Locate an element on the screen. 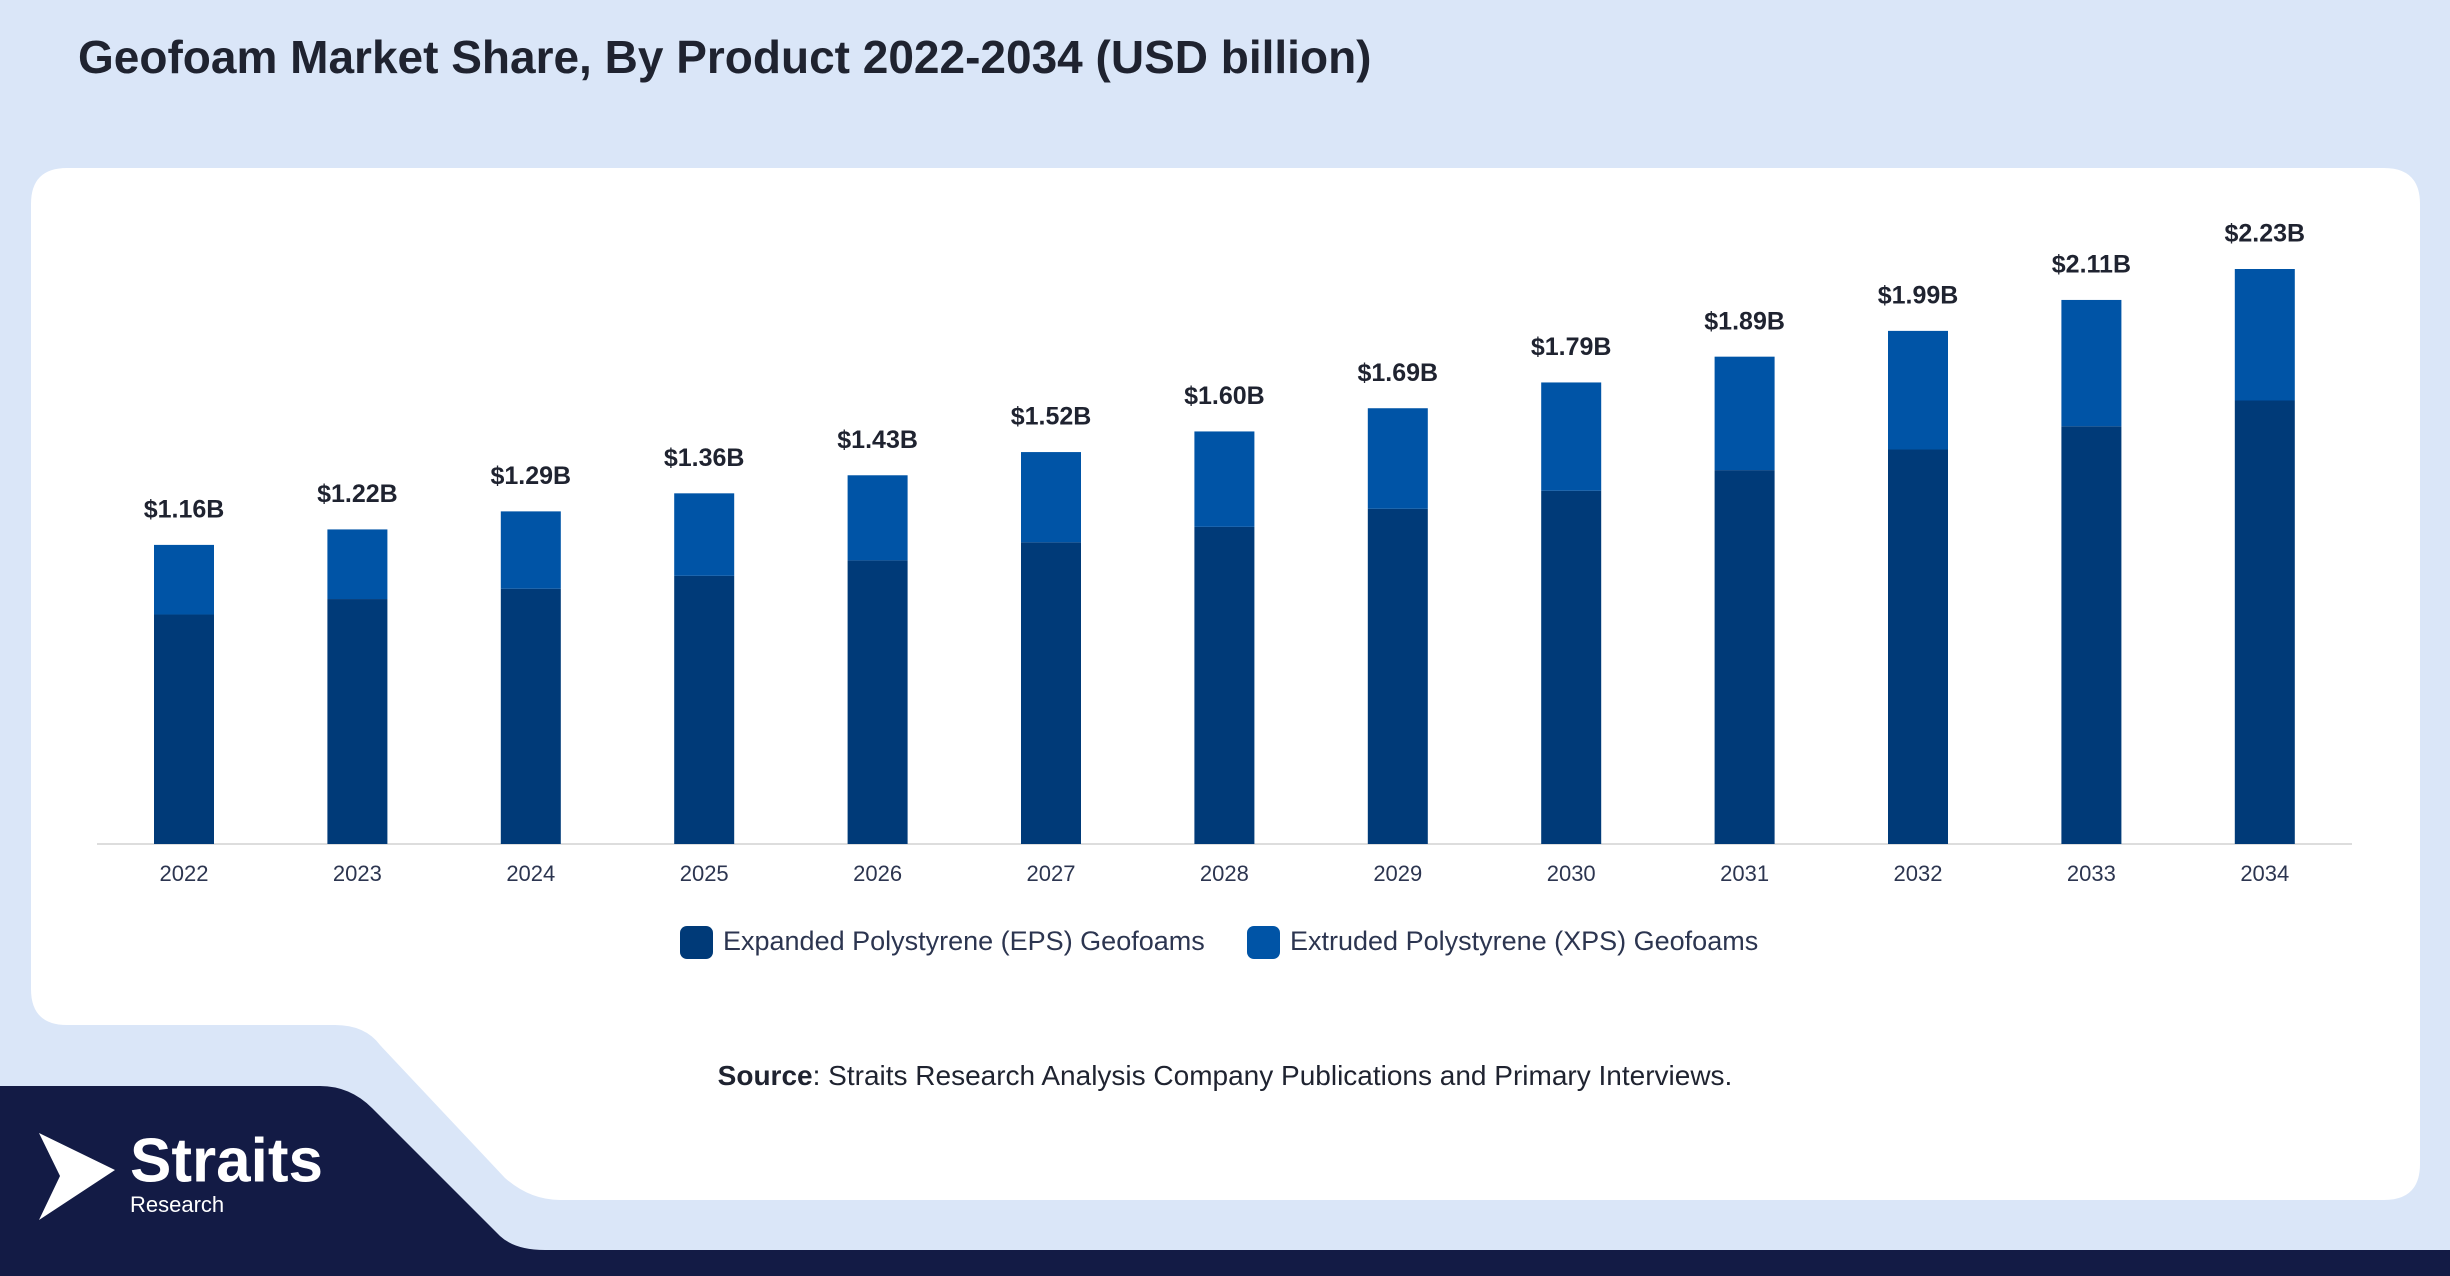 The width and height of the screenshot is (2450, 1276). total-label: $1.22B is located at coordinates (357, 494).